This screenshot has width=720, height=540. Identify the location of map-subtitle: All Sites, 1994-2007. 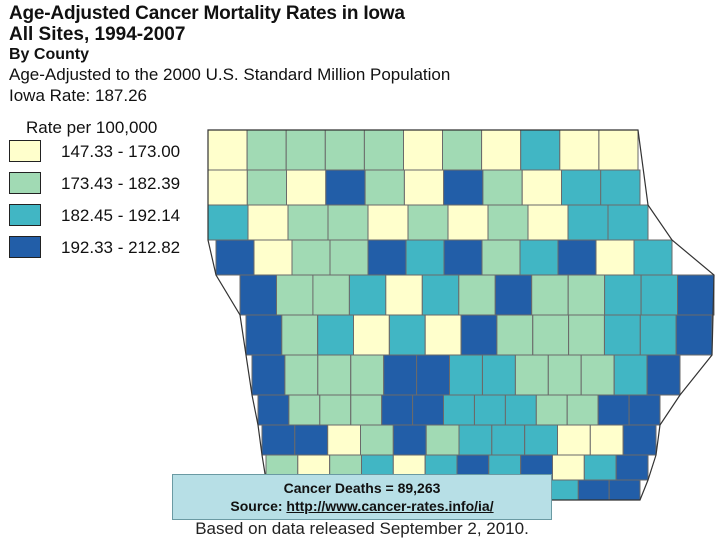
(97, 34).